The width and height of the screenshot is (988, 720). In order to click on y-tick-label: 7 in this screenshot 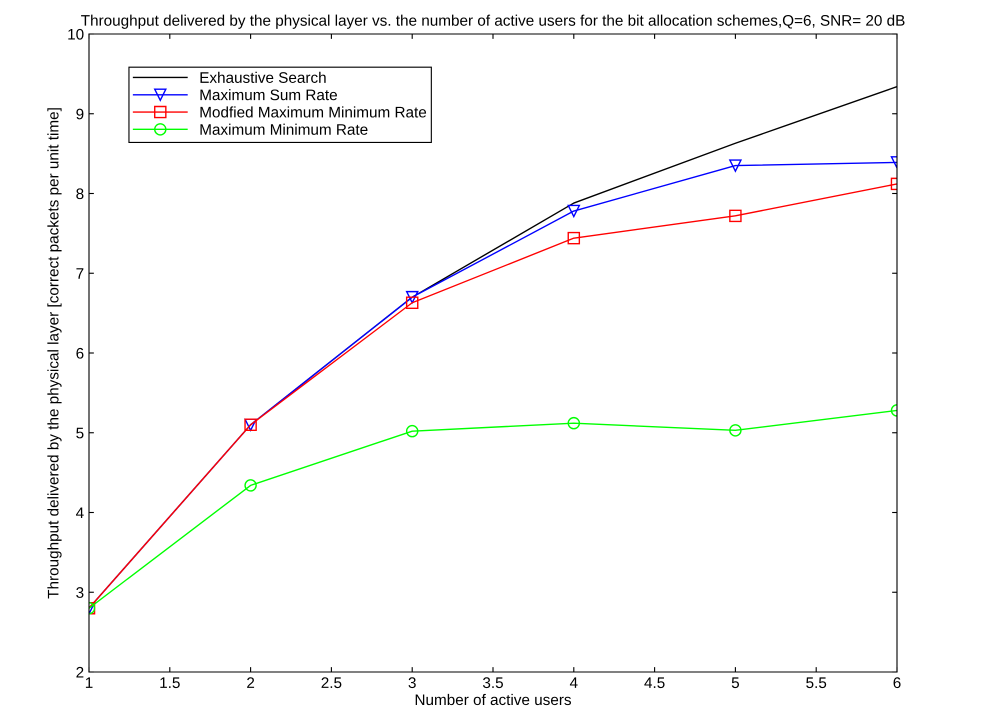, I will do `click(80, 273)`.